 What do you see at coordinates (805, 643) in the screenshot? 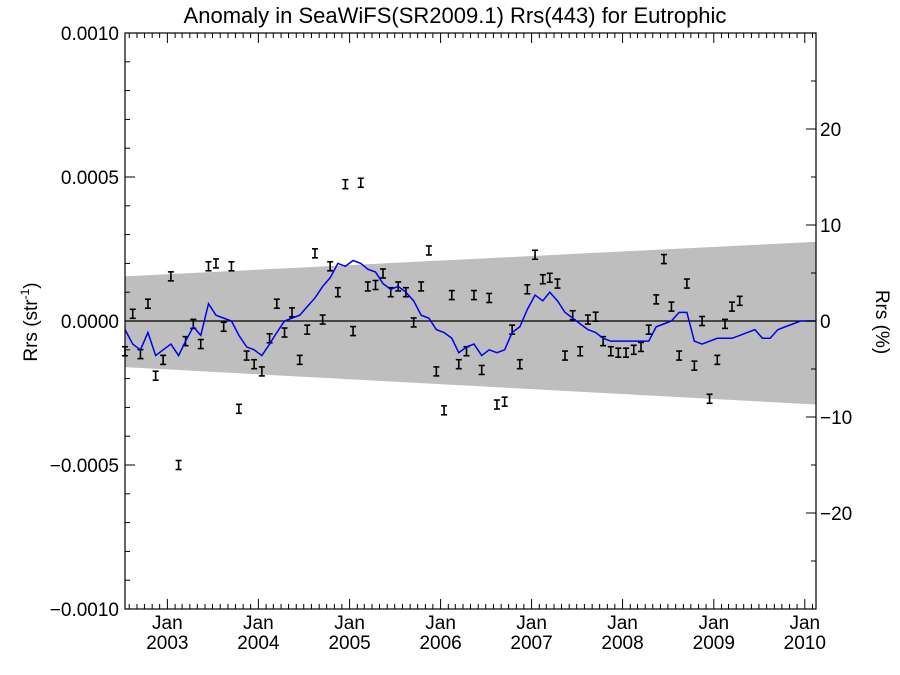
I see `x-tick-label-year: 2010` at bounding box center [805, 643].